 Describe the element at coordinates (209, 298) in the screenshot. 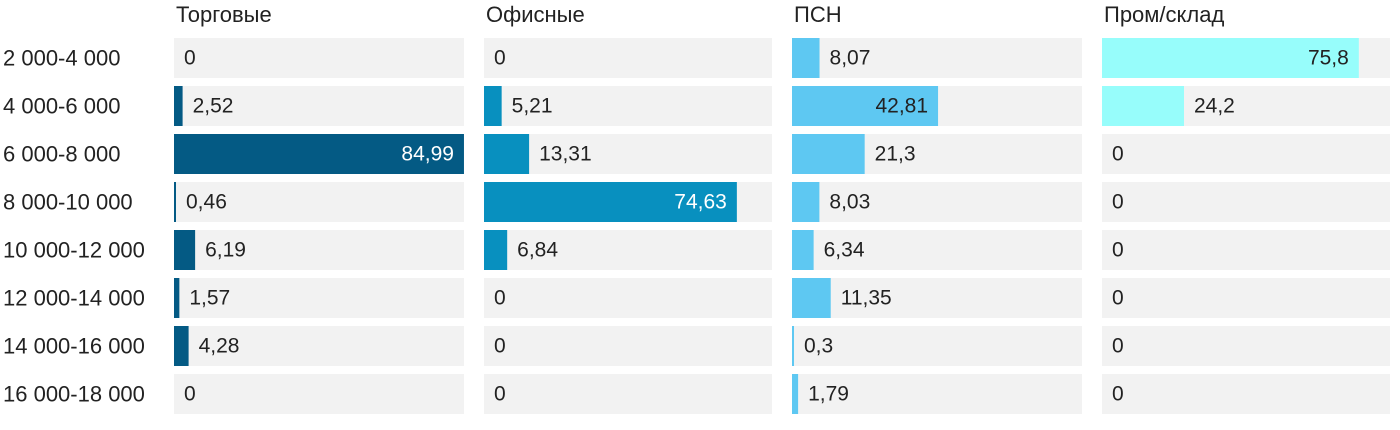

I see `data-label: 1,57` at that location.